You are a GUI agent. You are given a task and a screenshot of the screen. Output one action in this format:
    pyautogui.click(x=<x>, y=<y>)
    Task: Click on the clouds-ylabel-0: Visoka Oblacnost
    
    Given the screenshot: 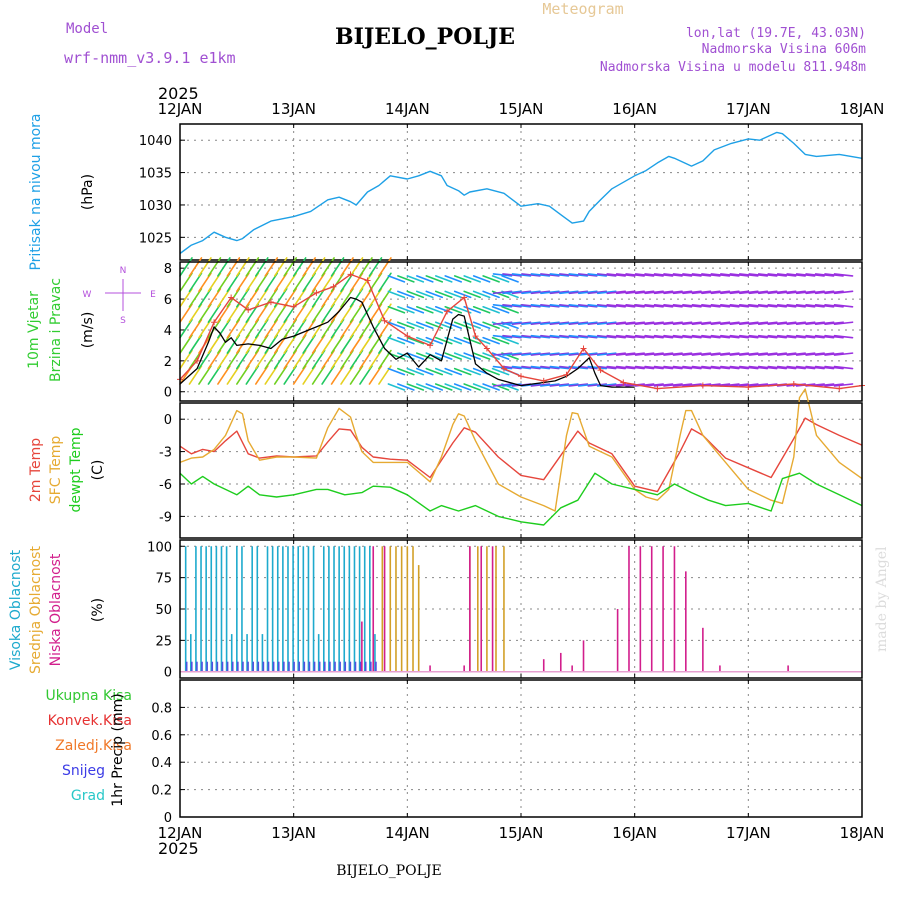 What is the action you would take?
    pyautogui.click(x=16, y=609)
    